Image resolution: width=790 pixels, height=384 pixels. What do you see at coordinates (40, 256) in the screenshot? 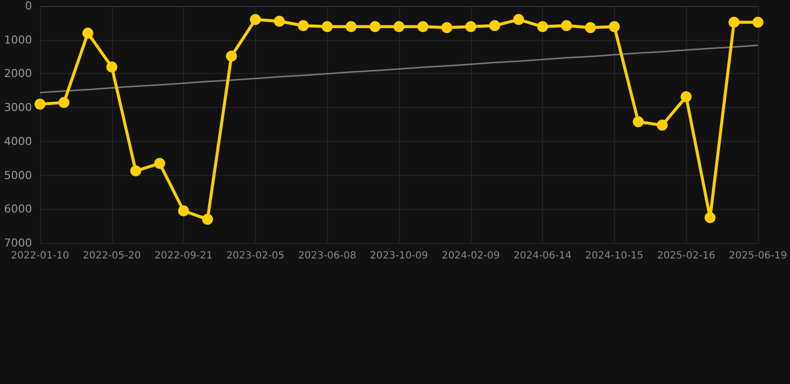
I see `x-tick-label: 2022-01-10` at bounding box center [40, 256].